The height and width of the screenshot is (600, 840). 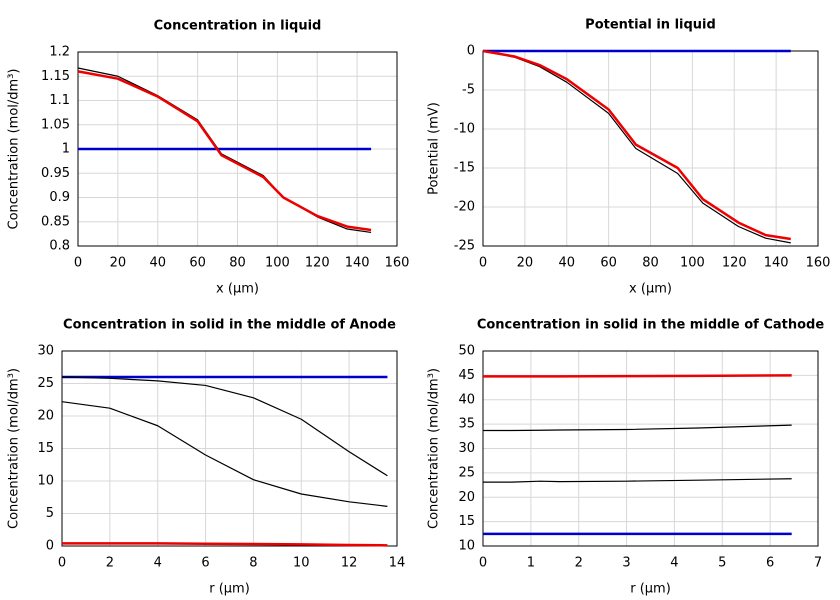 I want to click on y-tick-label: 1, so click(x=66, y=149).